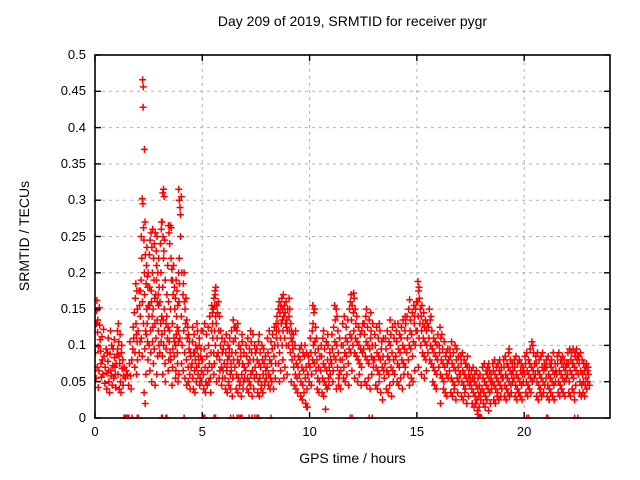 The width and height of the screenshot is (640, 480). Describe the element at coordinates (524, 431) in the screenshot. I see `x-tick-label: 20` at that location.